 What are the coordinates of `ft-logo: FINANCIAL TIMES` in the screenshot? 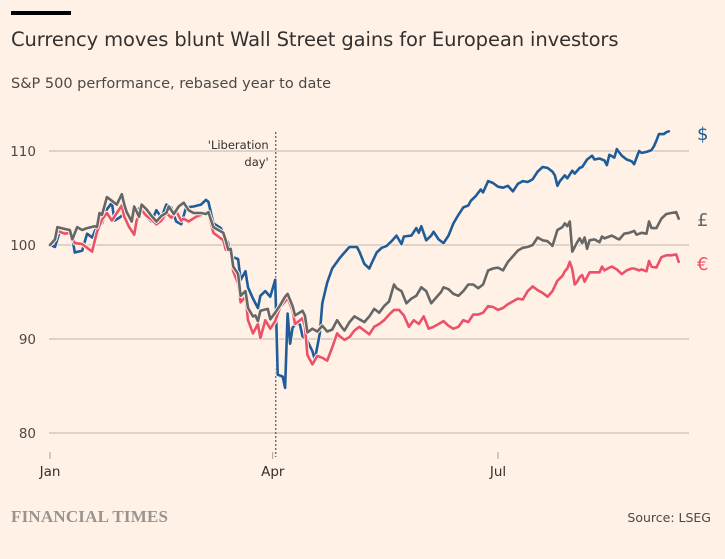 It's located at (90, 516).